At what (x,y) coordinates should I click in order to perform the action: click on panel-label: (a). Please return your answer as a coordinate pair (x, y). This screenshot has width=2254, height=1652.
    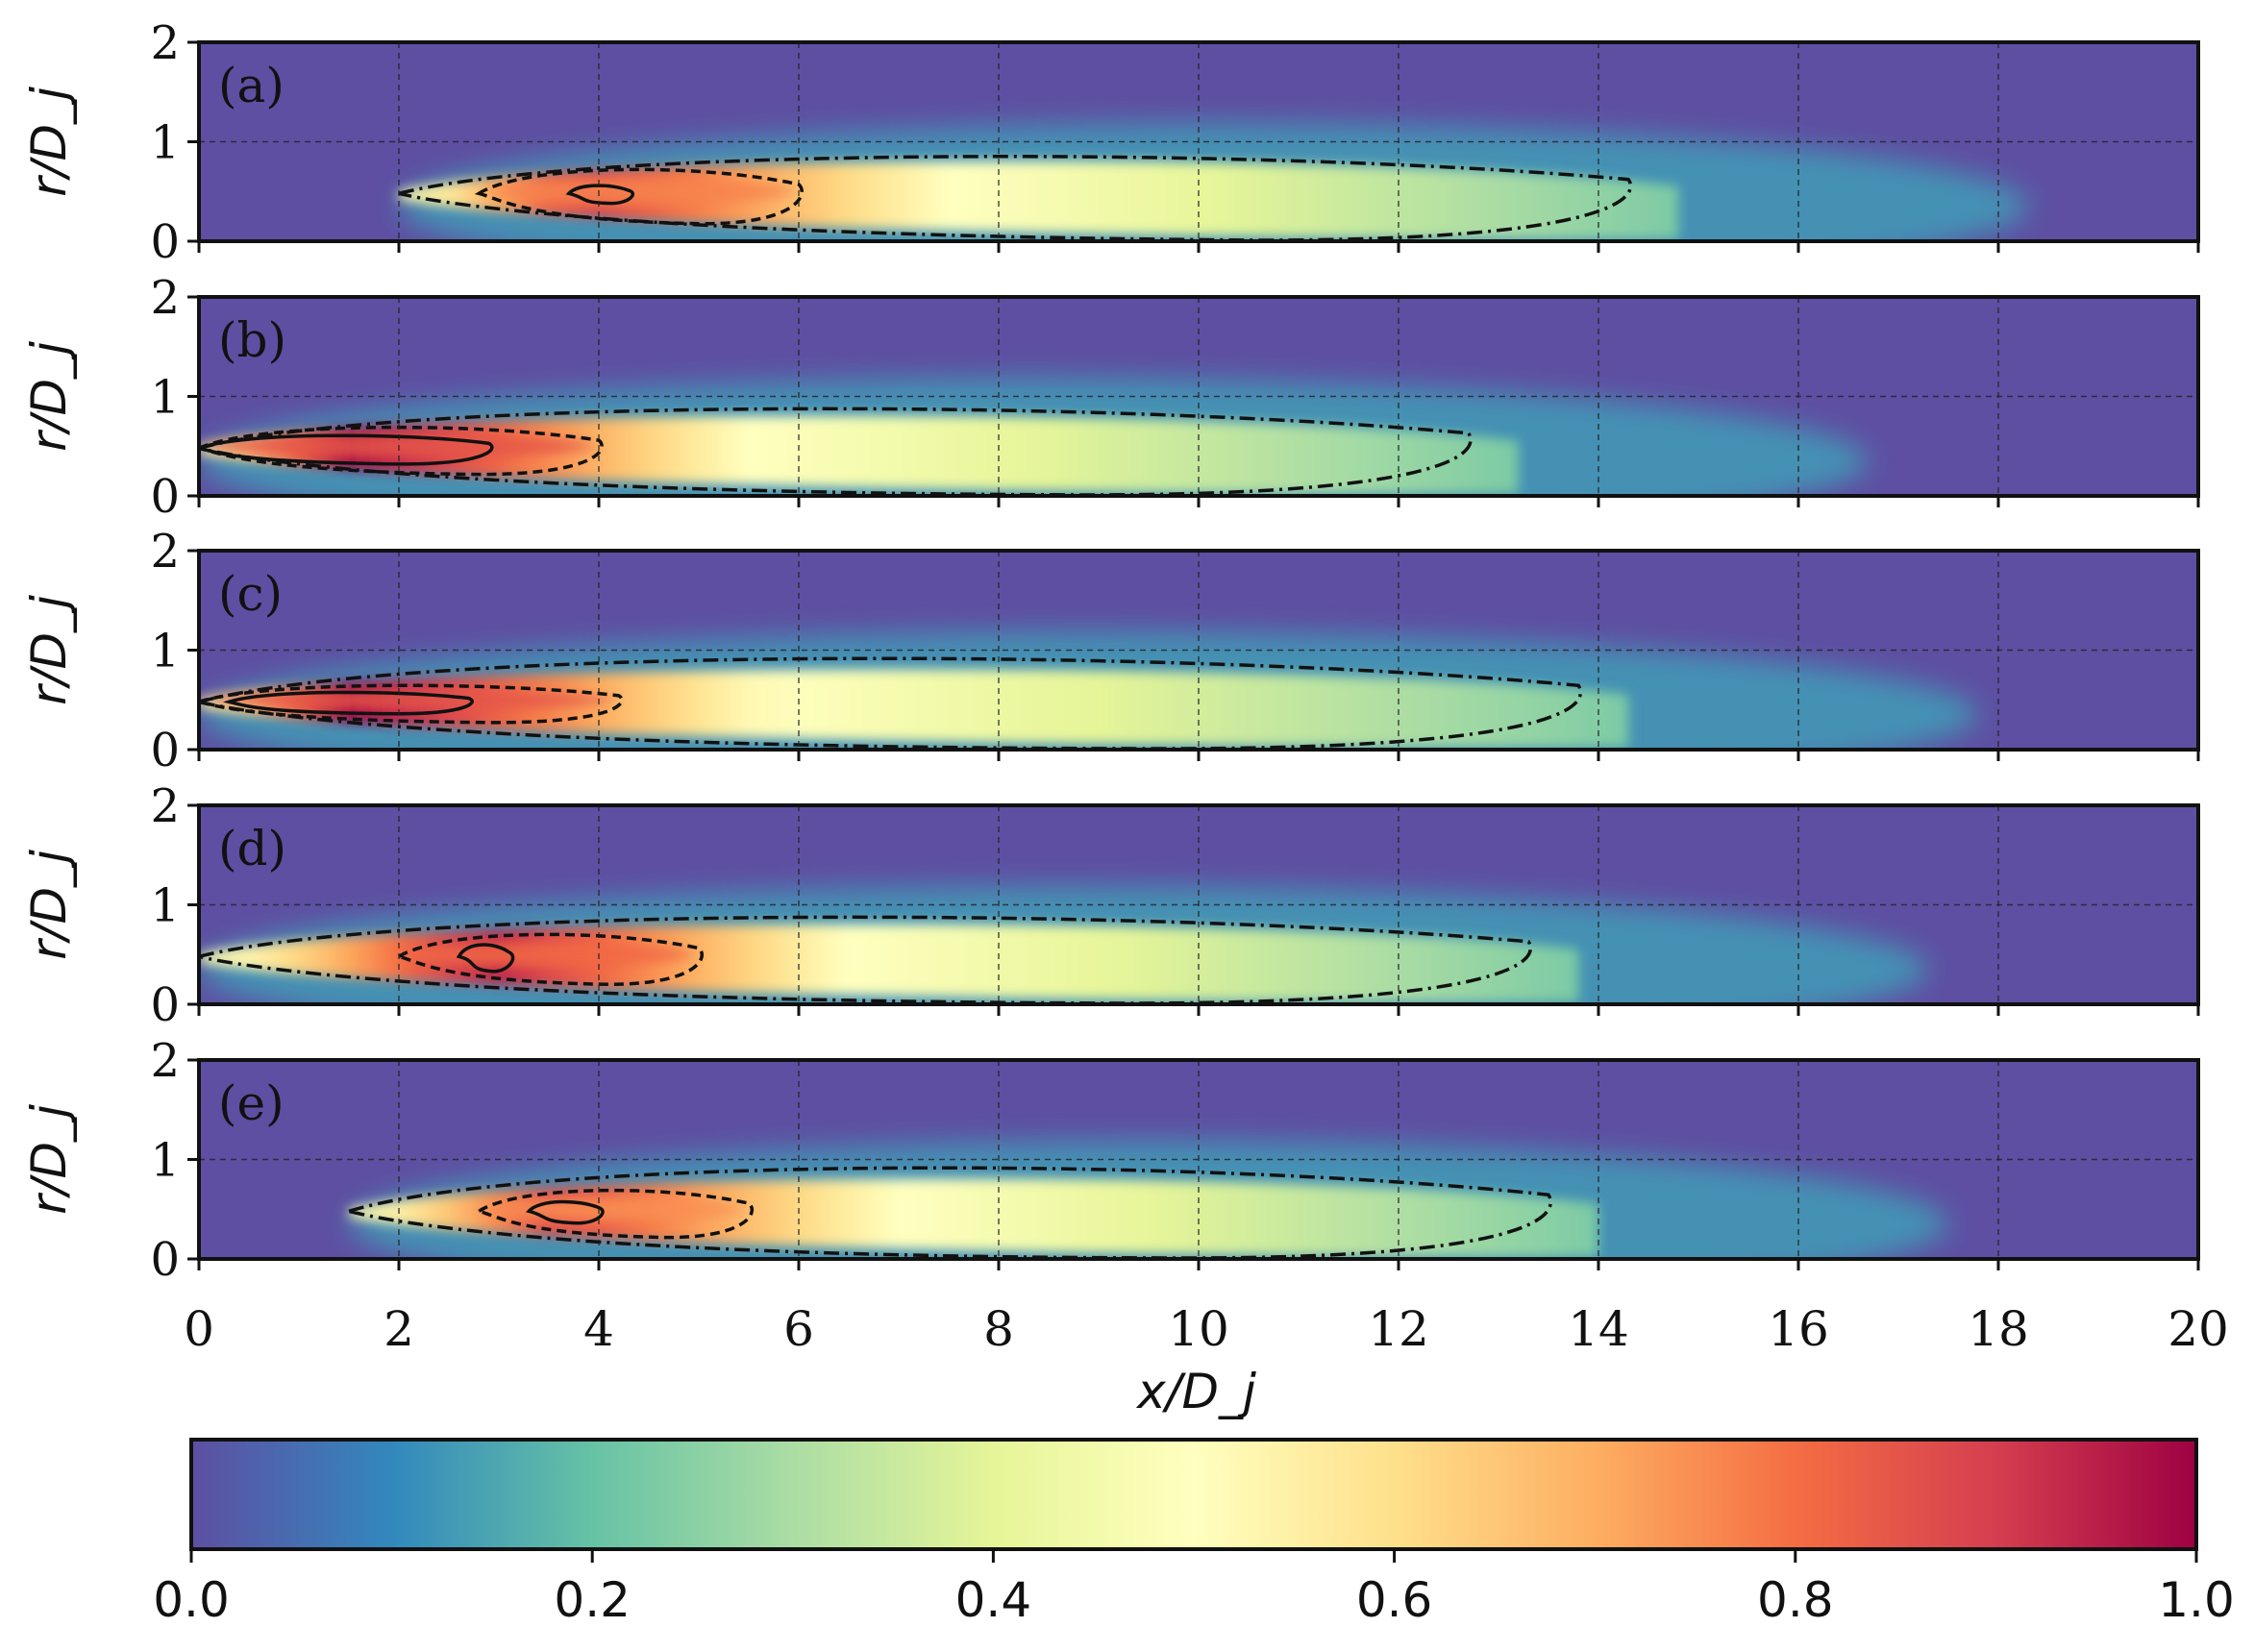
    Looking at the image, I should click on (252, 85).